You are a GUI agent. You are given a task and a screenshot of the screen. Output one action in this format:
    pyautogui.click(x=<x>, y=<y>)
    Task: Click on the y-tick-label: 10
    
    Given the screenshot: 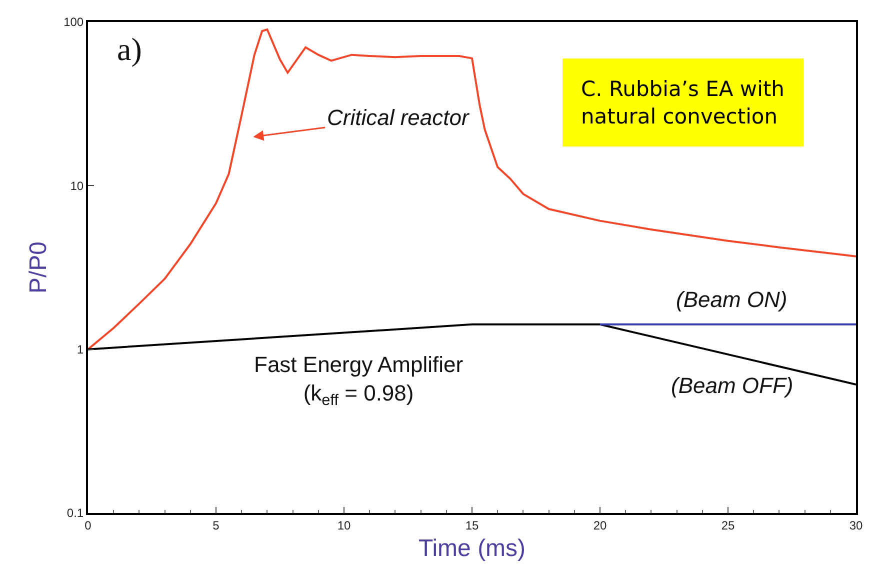 What is the action you would take?
    pyautogui.click(x=77, y=185)
    